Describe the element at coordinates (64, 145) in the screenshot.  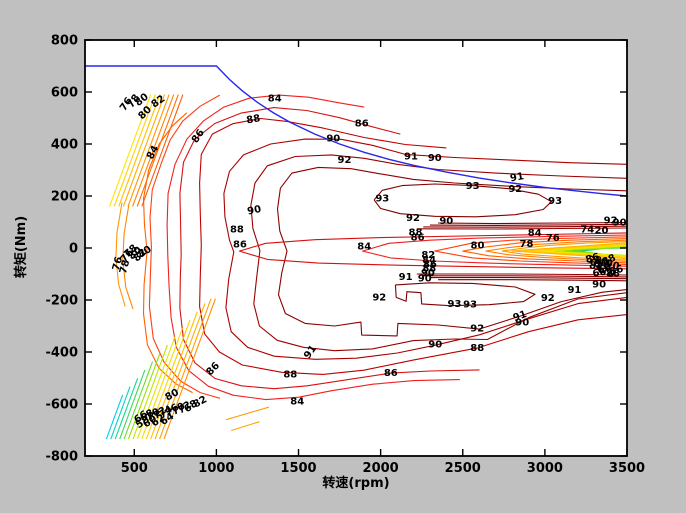
I see `y-tick-label: 400` at that location.